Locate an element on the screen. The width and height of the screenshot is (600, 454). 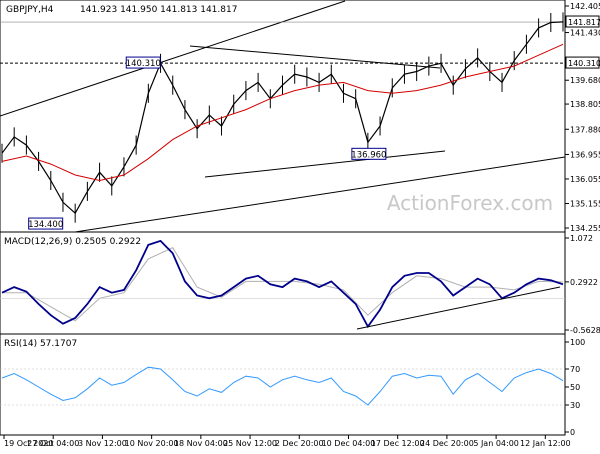
watermark: ActionForex.com is located at coordinates (470, 203).